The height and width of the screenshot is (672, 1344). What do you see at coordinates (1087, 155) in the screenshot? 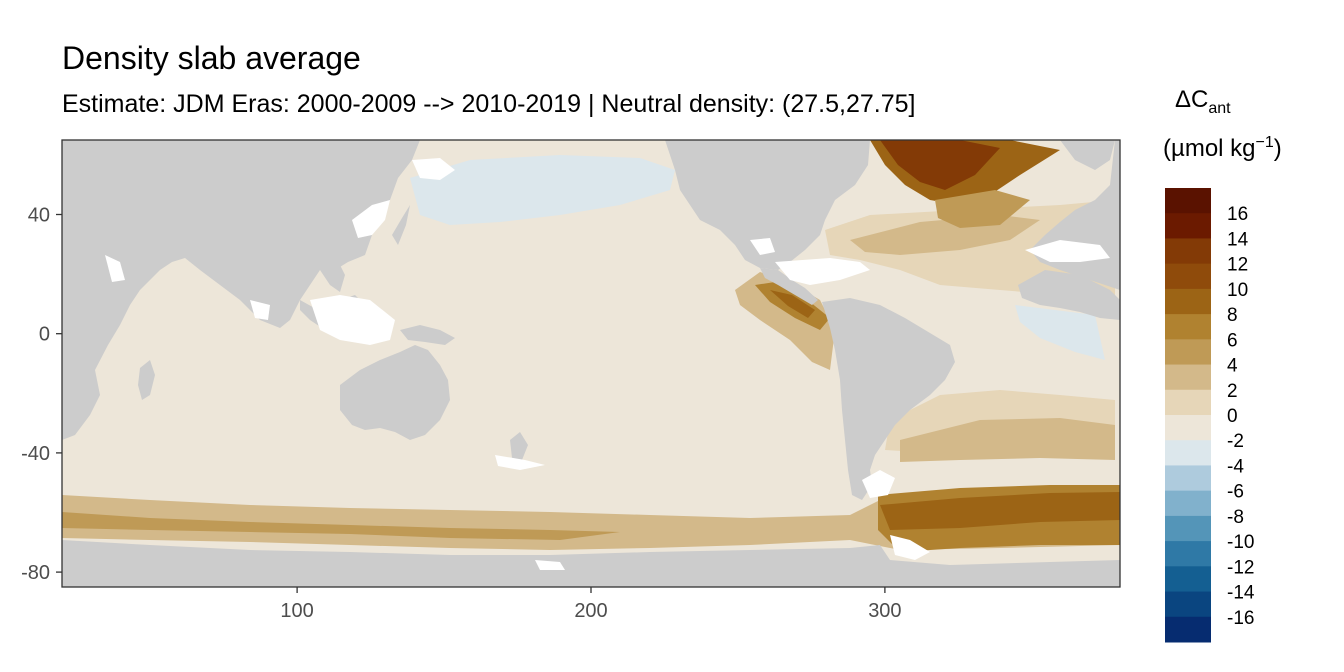
I see `greenland-landmass` at bounding box center [1087, 155].